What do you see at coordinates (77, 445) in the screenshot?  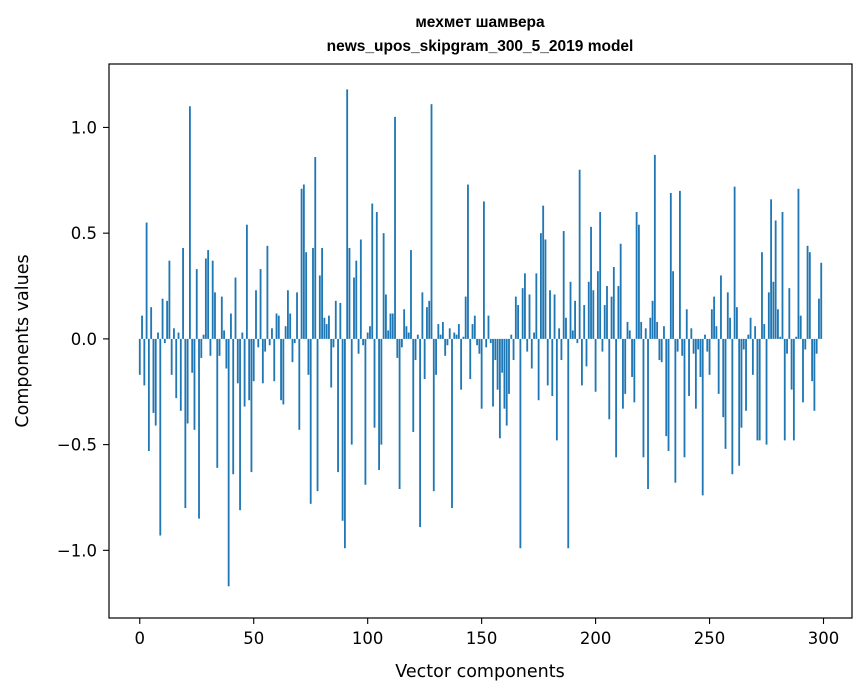 I see `y-tick-label: −0.5` at bounding box center [77, 445].